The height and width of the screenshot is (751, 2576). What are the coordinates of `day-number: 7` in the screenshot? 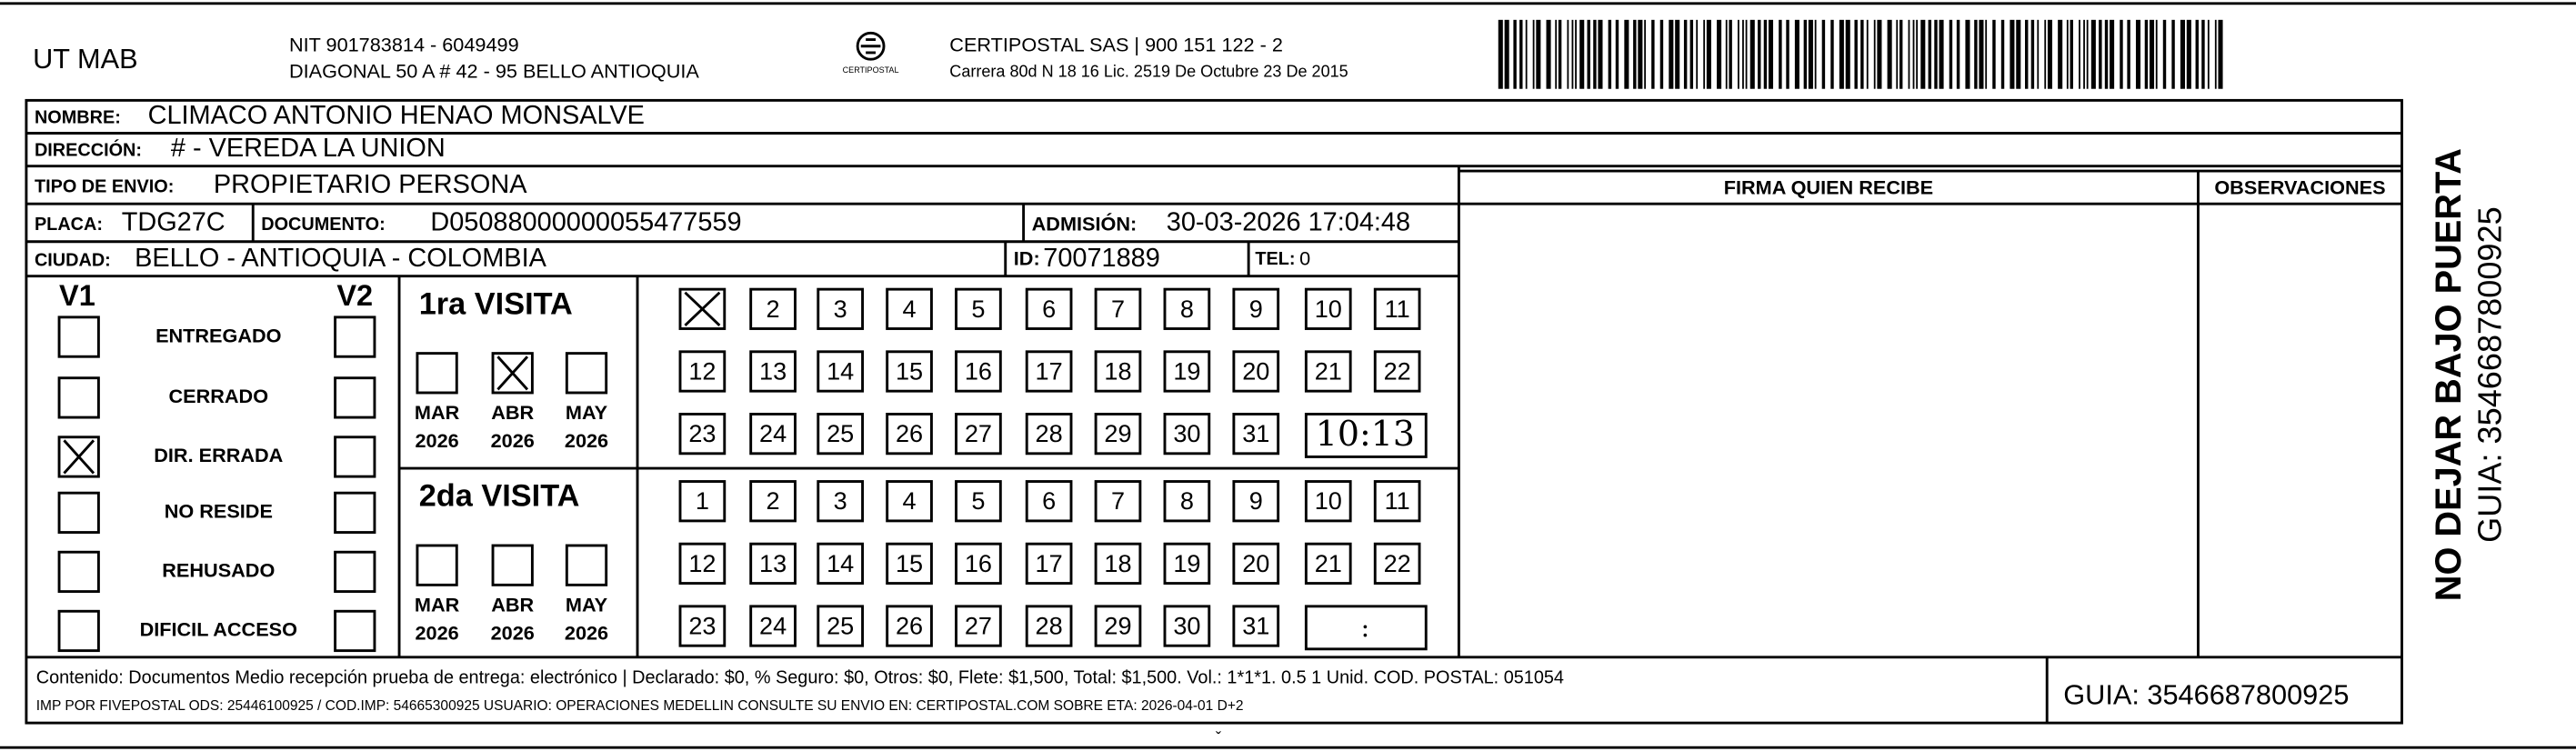 It's located at (1118, 309).